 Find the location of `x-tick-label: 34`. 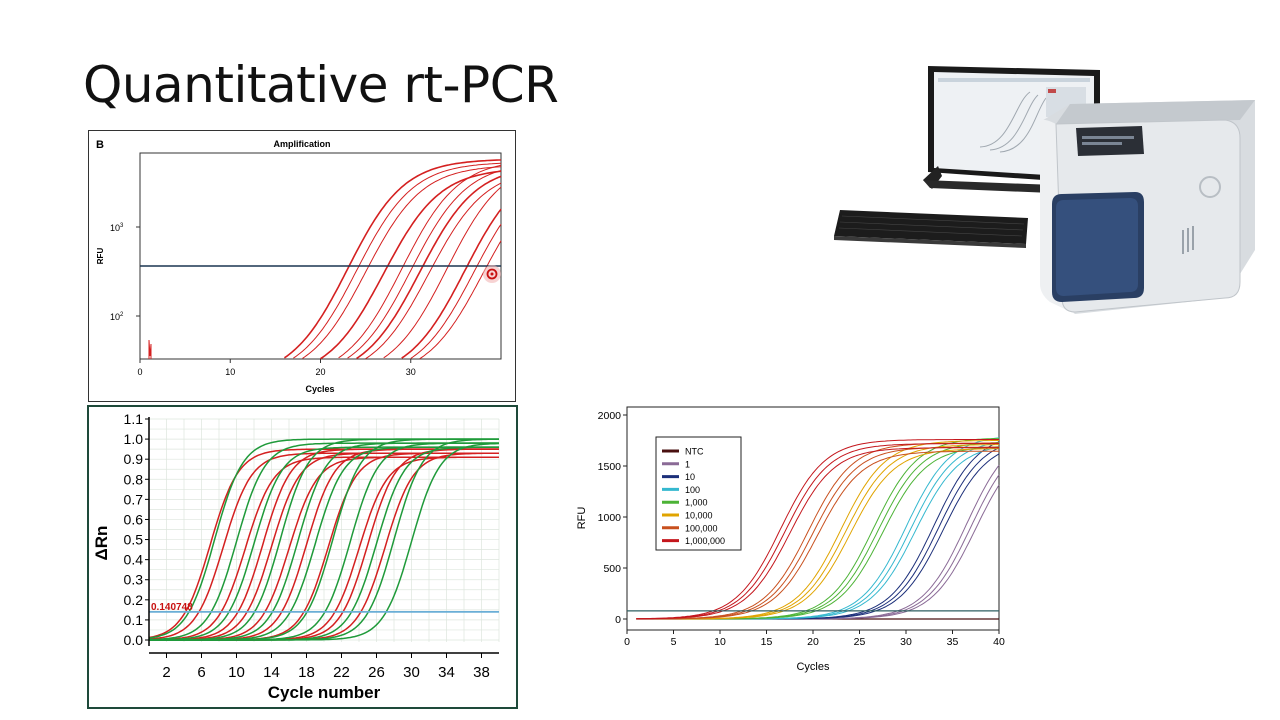

x-tick-label: 34 is located at coordinates (446, 672).